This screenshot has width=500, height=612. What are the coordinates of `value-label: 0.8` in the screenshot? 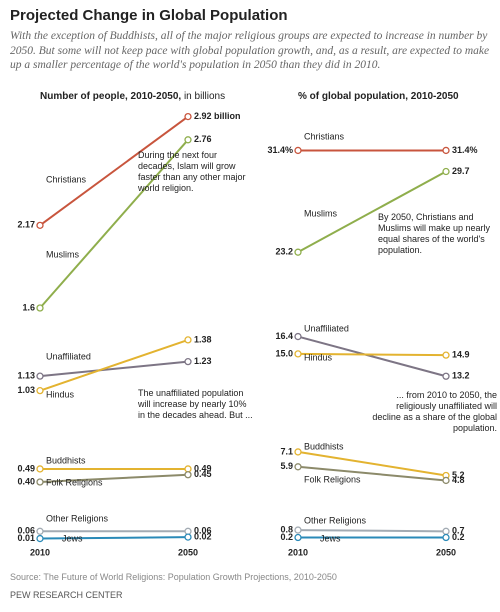 It's located at (286, 529).